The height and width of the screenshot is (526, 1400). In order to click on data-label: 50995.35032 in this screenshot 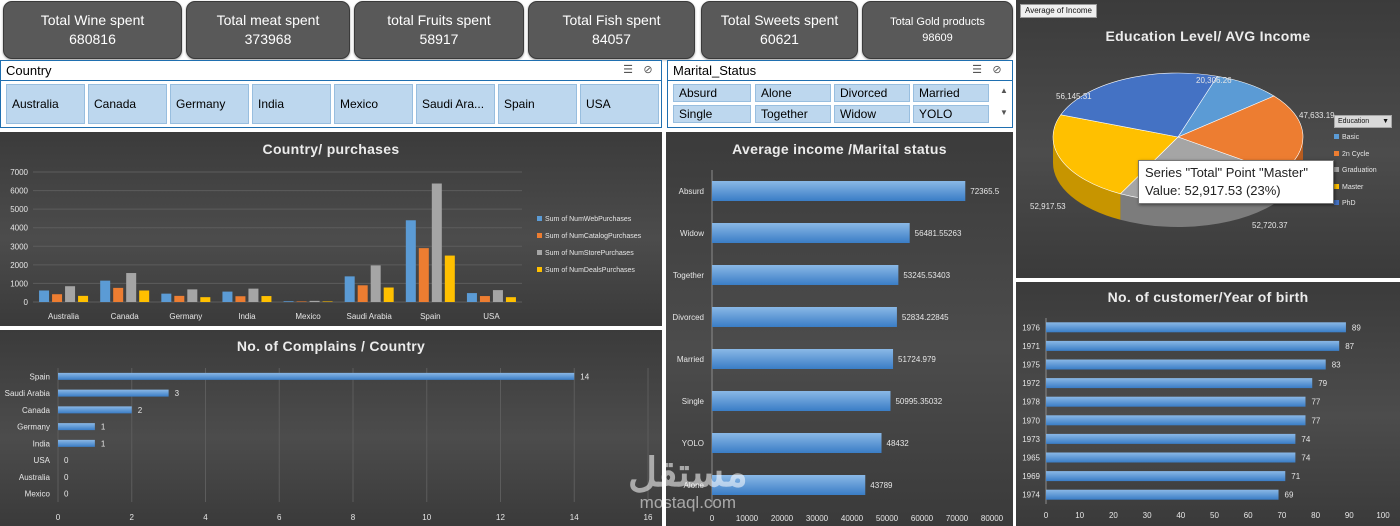, I will do `click(918, 401)`.